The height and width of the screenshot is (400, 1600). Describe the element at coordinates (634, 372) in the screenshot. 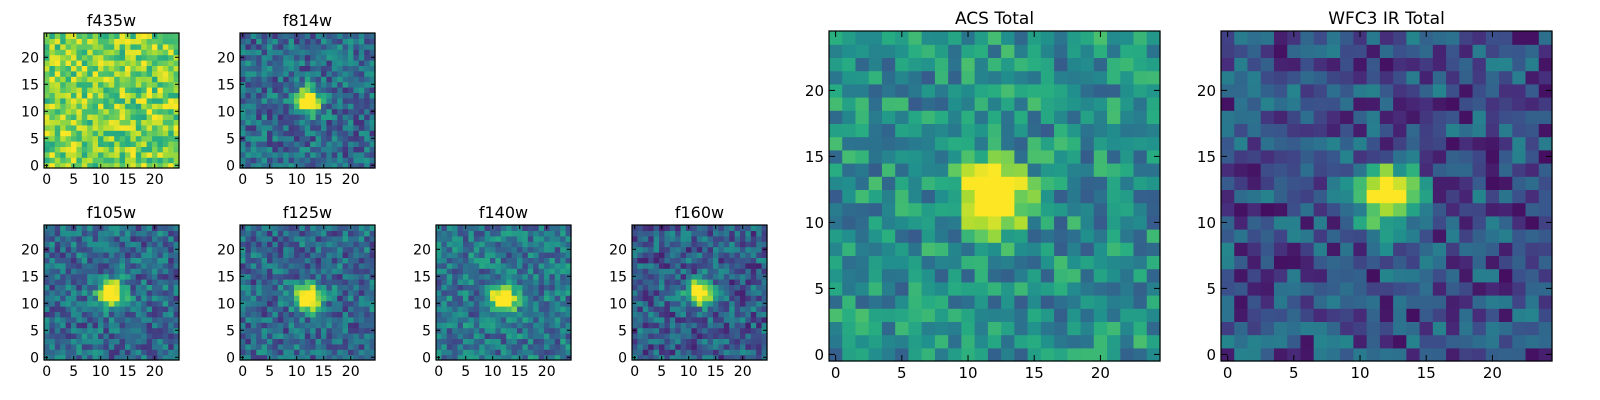

I see `x-tick-label: 0` at that location.